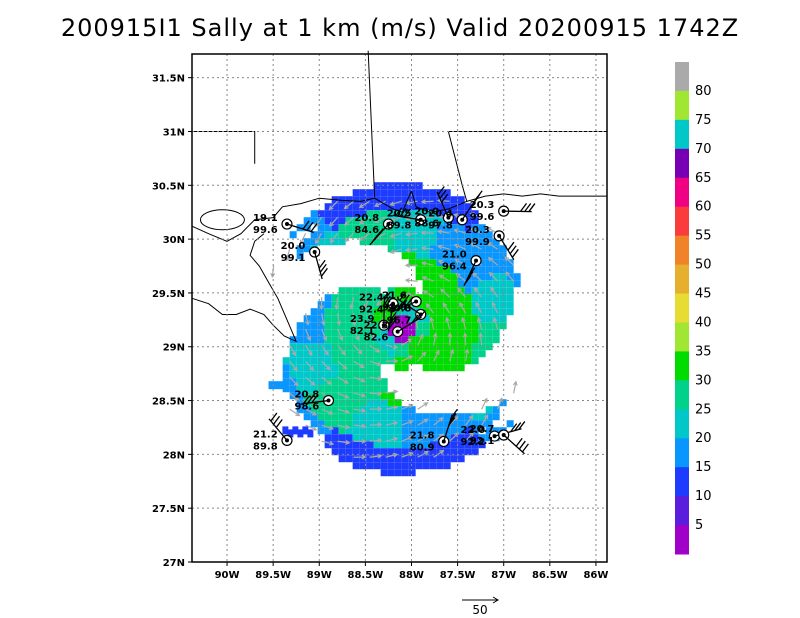 Image resolution: width=800 pixels, height=618 pixels. What do you see at coordinates (174, 240) in the screenshot?
I see `lat-tick-label: 30N` at bounding box center [174, 240].